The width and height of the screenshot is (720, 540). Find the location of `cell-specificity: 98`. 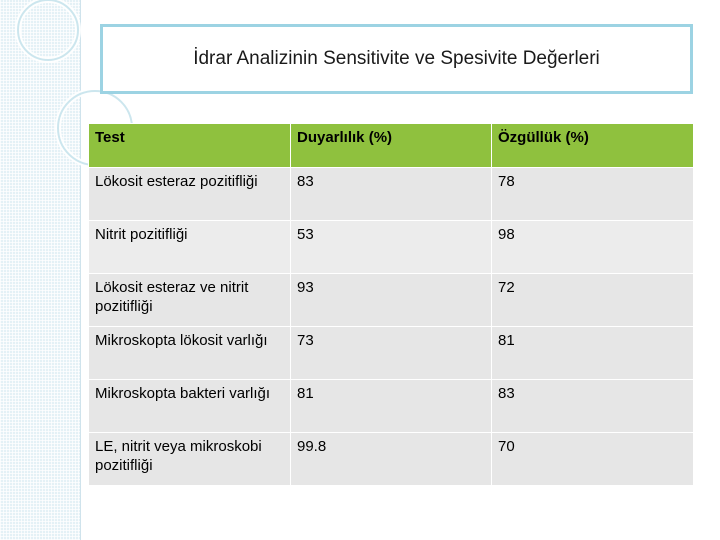

cell-specificity: 98 is located at coordinates (592, 247).